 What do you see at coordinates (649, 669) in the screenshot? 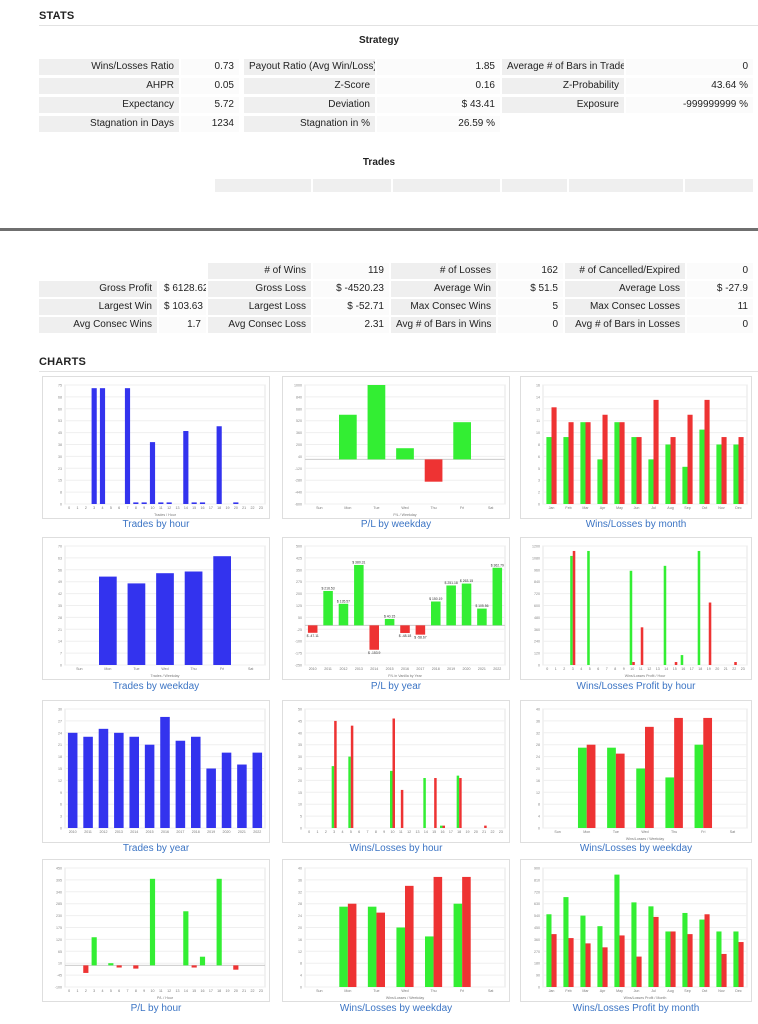
I see `x-tick-label: 12` at bounding box center [649, 669].